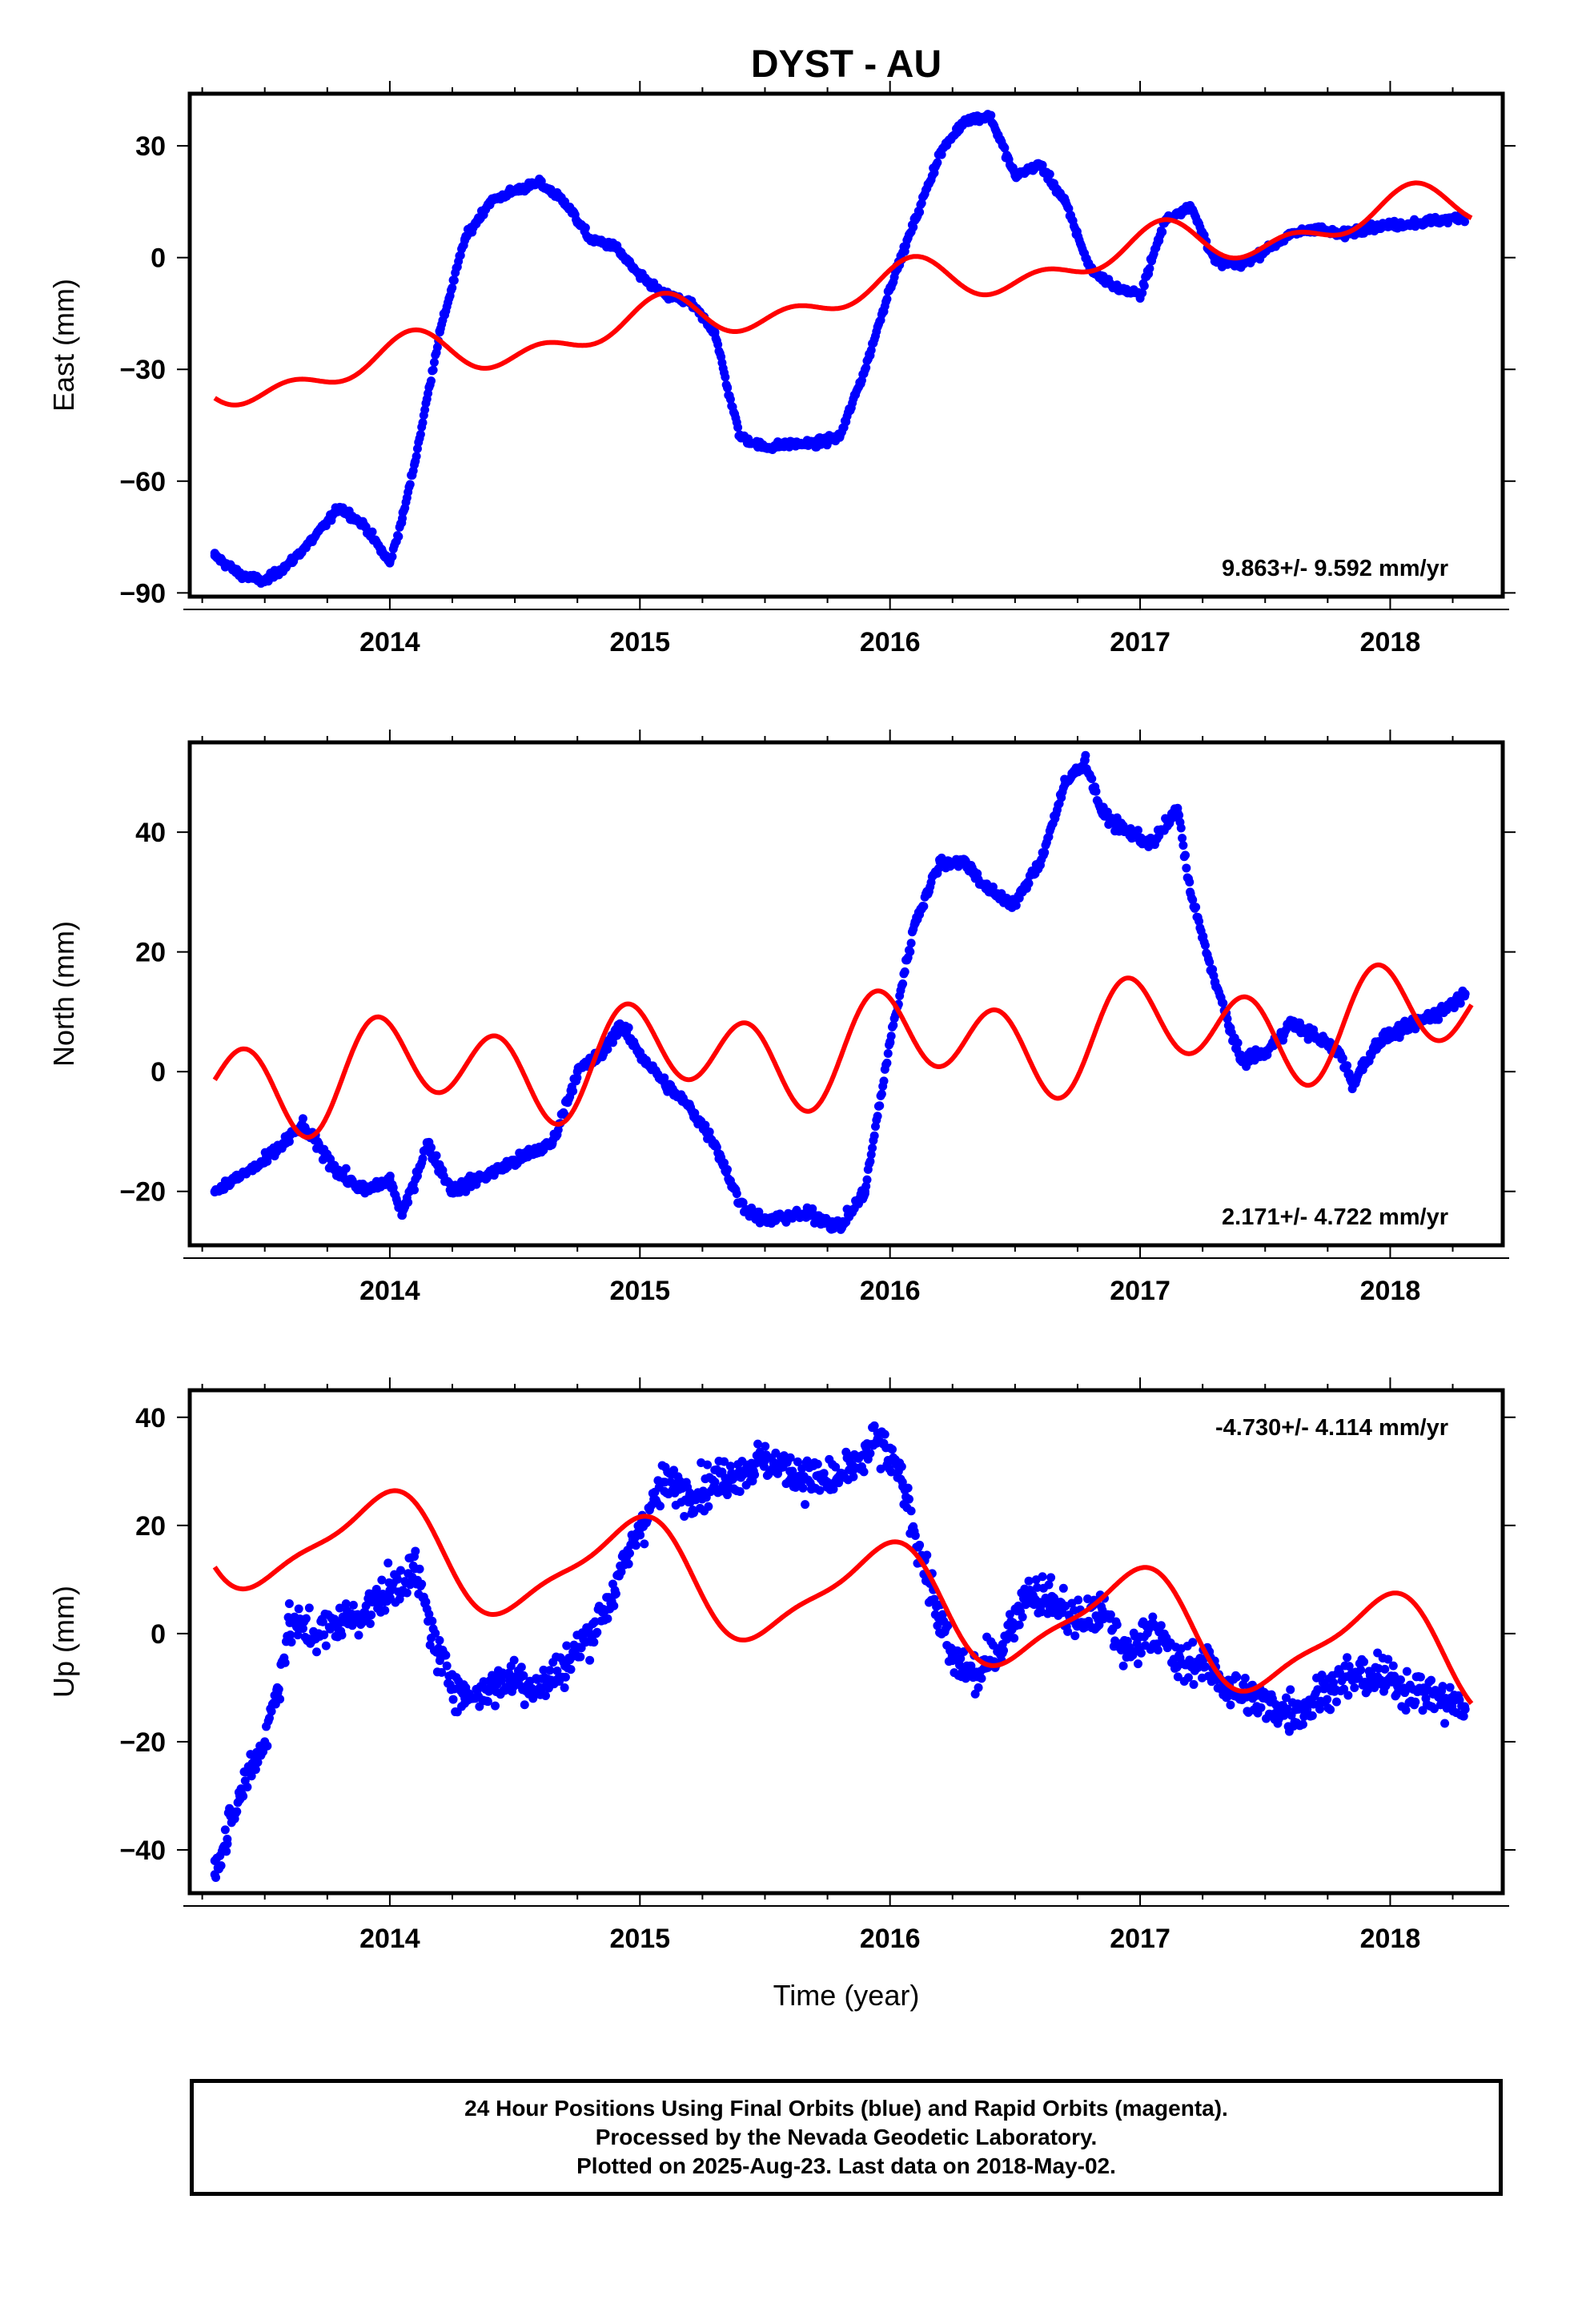 The image size is (1582, 2324). I want to click on up-y-tick-label: 40, so click(151, 1418).